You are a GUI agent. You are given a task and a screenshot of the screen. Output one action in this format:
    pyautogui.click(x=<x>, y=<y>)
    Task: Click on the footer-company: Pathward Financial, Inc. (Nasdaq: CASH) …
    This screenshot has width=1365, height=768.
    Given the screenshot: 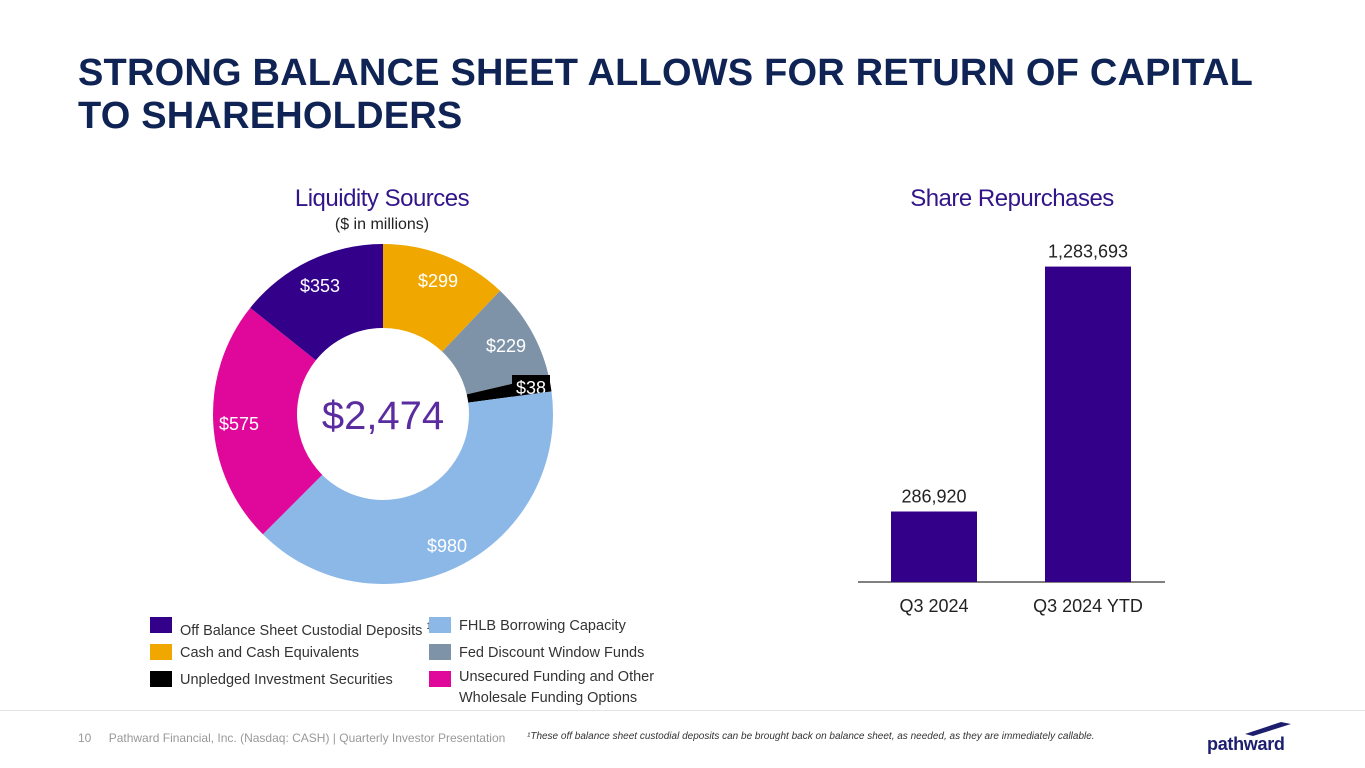 What is the action you would take?
    pyautogui.click(x=307, y=738)
    